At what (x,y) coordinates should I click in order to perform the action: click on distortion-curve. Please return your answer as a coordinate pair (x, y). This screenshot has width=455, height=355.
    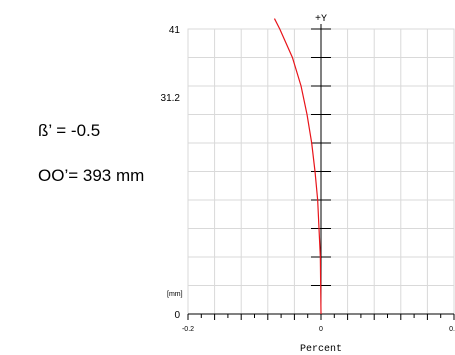
    Looking at the image, I should click on (297, 166).